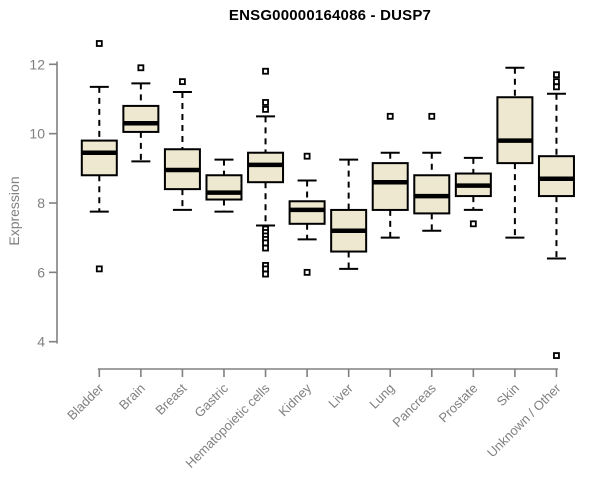 The width and height of the screenshot is (600, 500). Describe the element at coordinates (524, 420) in the screenshot. I see `x-category-label-unknown-other: Unknown / Other` at that location.